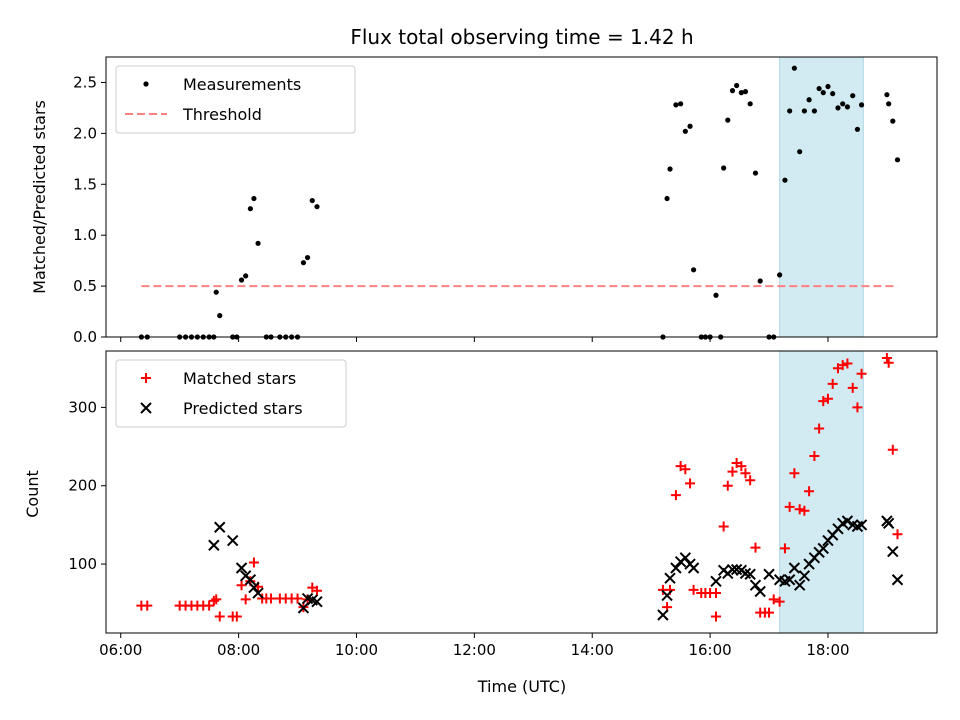 The width and height of the screenshot is (960, 720). What do you see at coordinates (474, 650) in the screenshot?
I see `x-tick-label: 12:00` at bounding box center [474, 650].